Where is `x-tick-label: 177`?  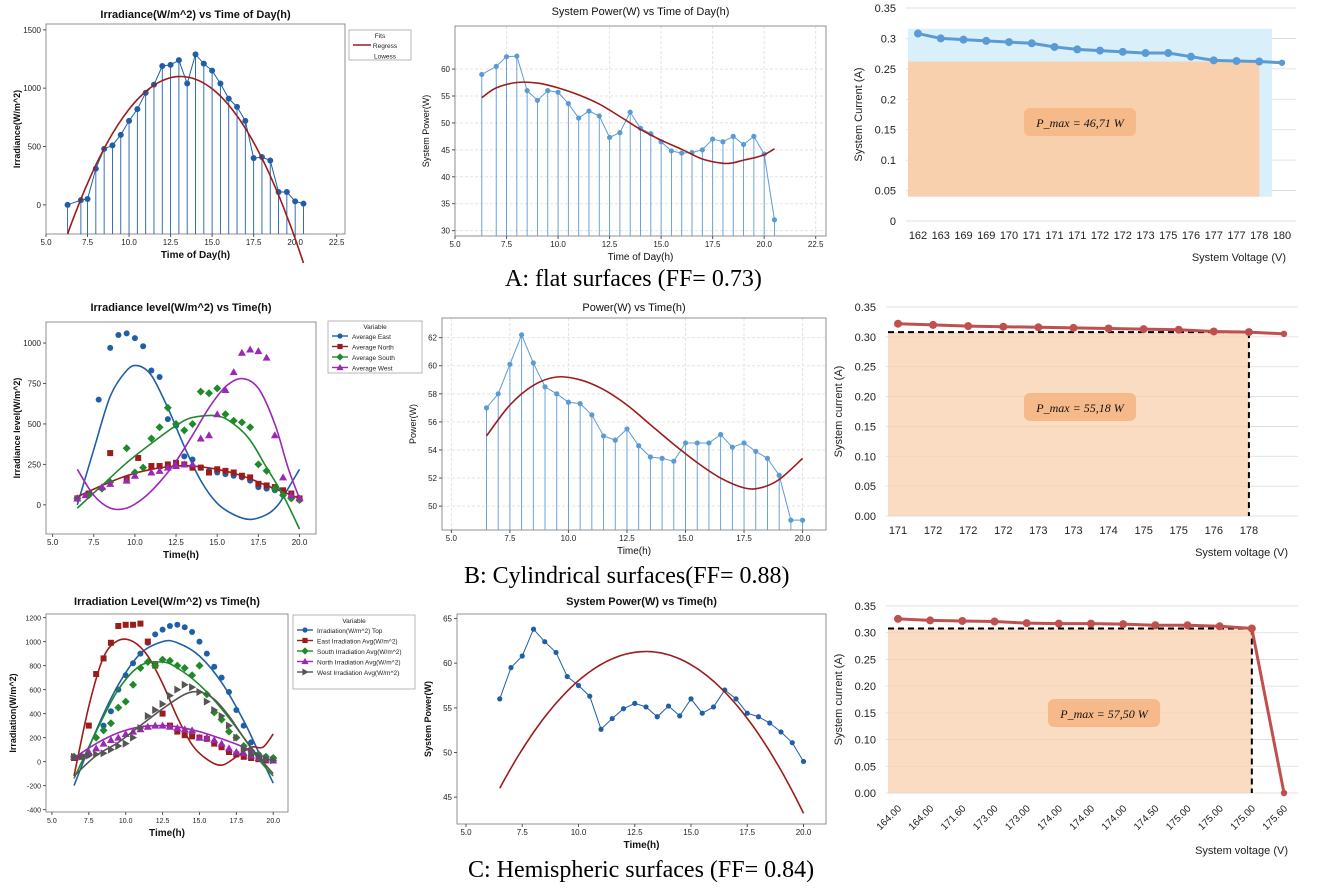 x-tick-label: 177 is located at coordinates (1214, 236).